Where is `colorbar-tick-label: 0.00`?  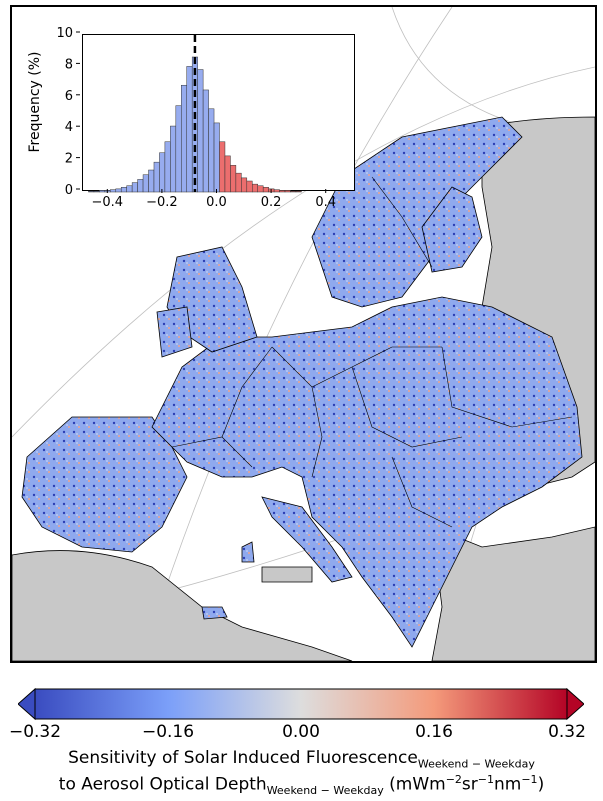 colorbar-tick-label: 0.00 is located at coordinates (301, 732).